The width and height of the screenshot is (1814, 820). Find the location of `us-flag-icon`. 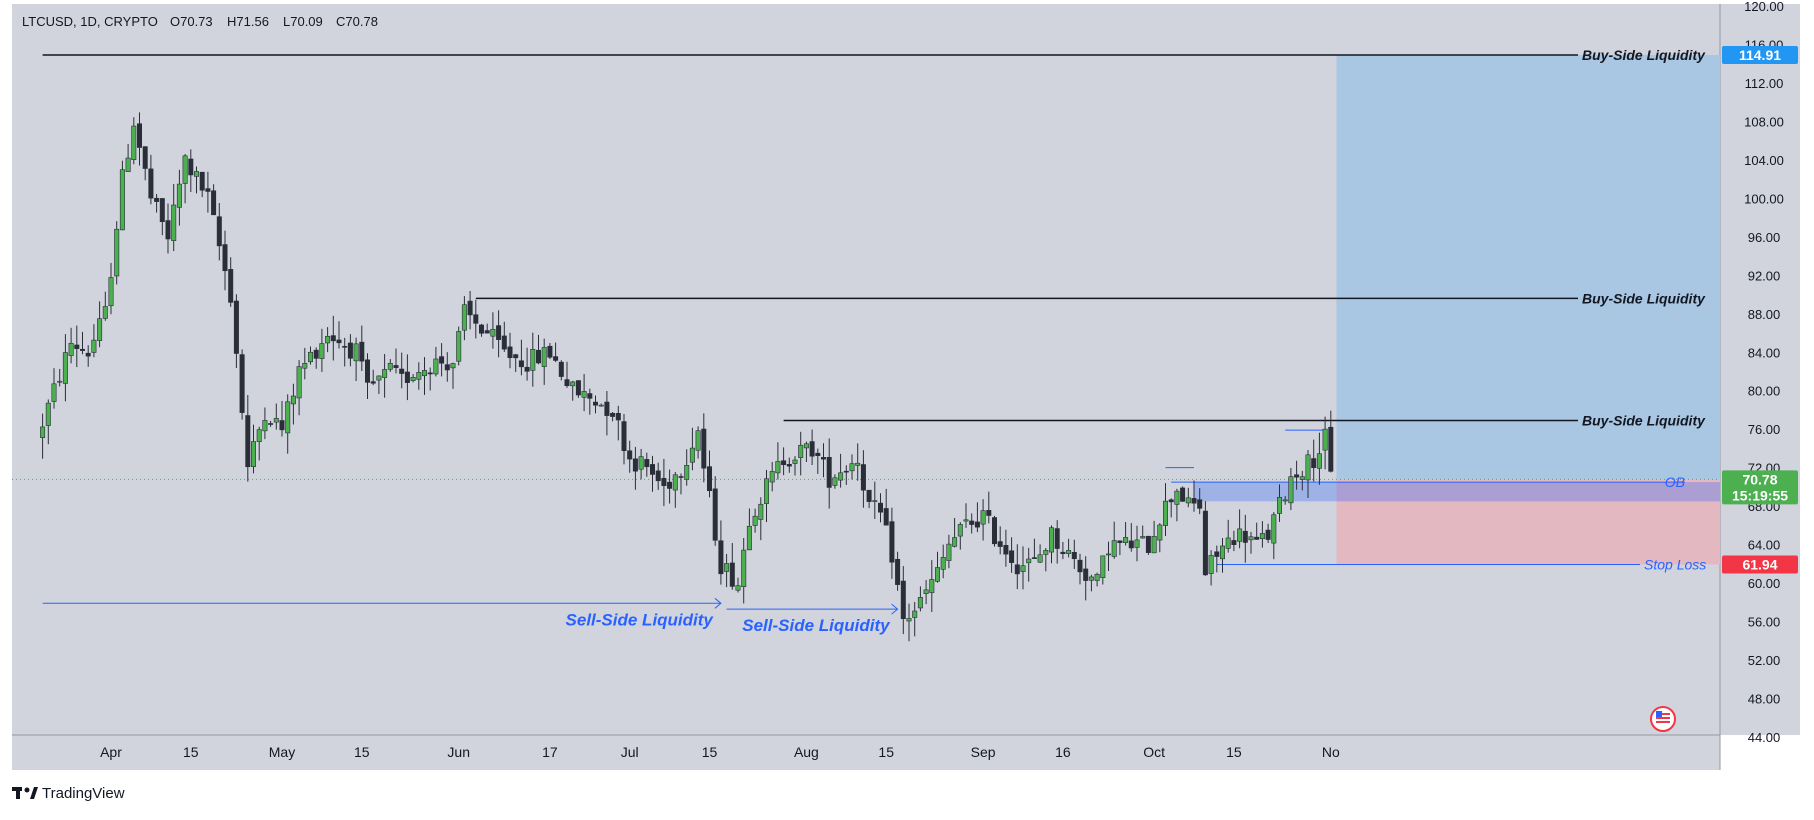

us-flag-icon is located at coordinates (1663, 719).